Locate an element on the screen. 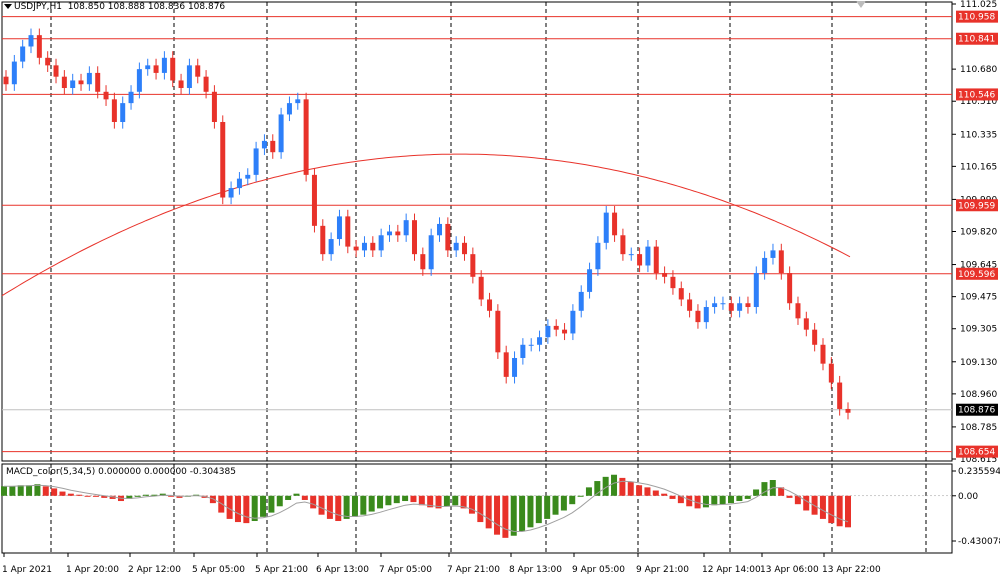  price-tick-label: 111.025 is located at coordinates (978, 5).